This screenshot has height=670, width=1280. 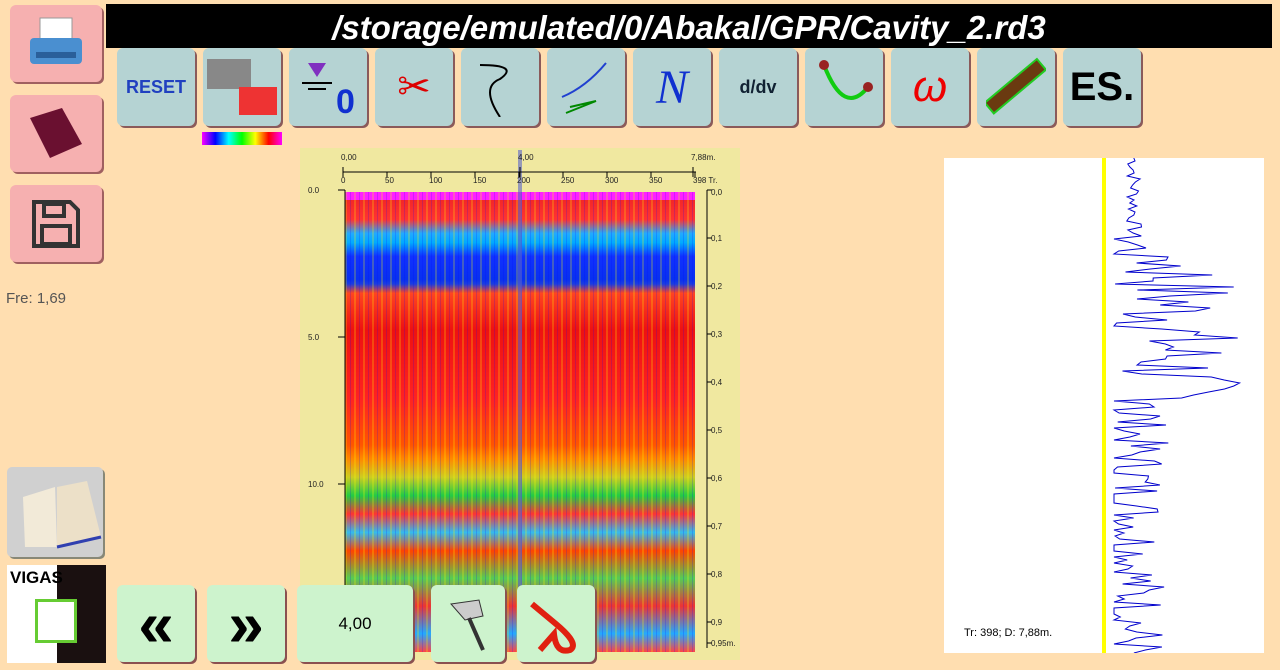 I want to click on gain-icon, so click(x=584, y=88).